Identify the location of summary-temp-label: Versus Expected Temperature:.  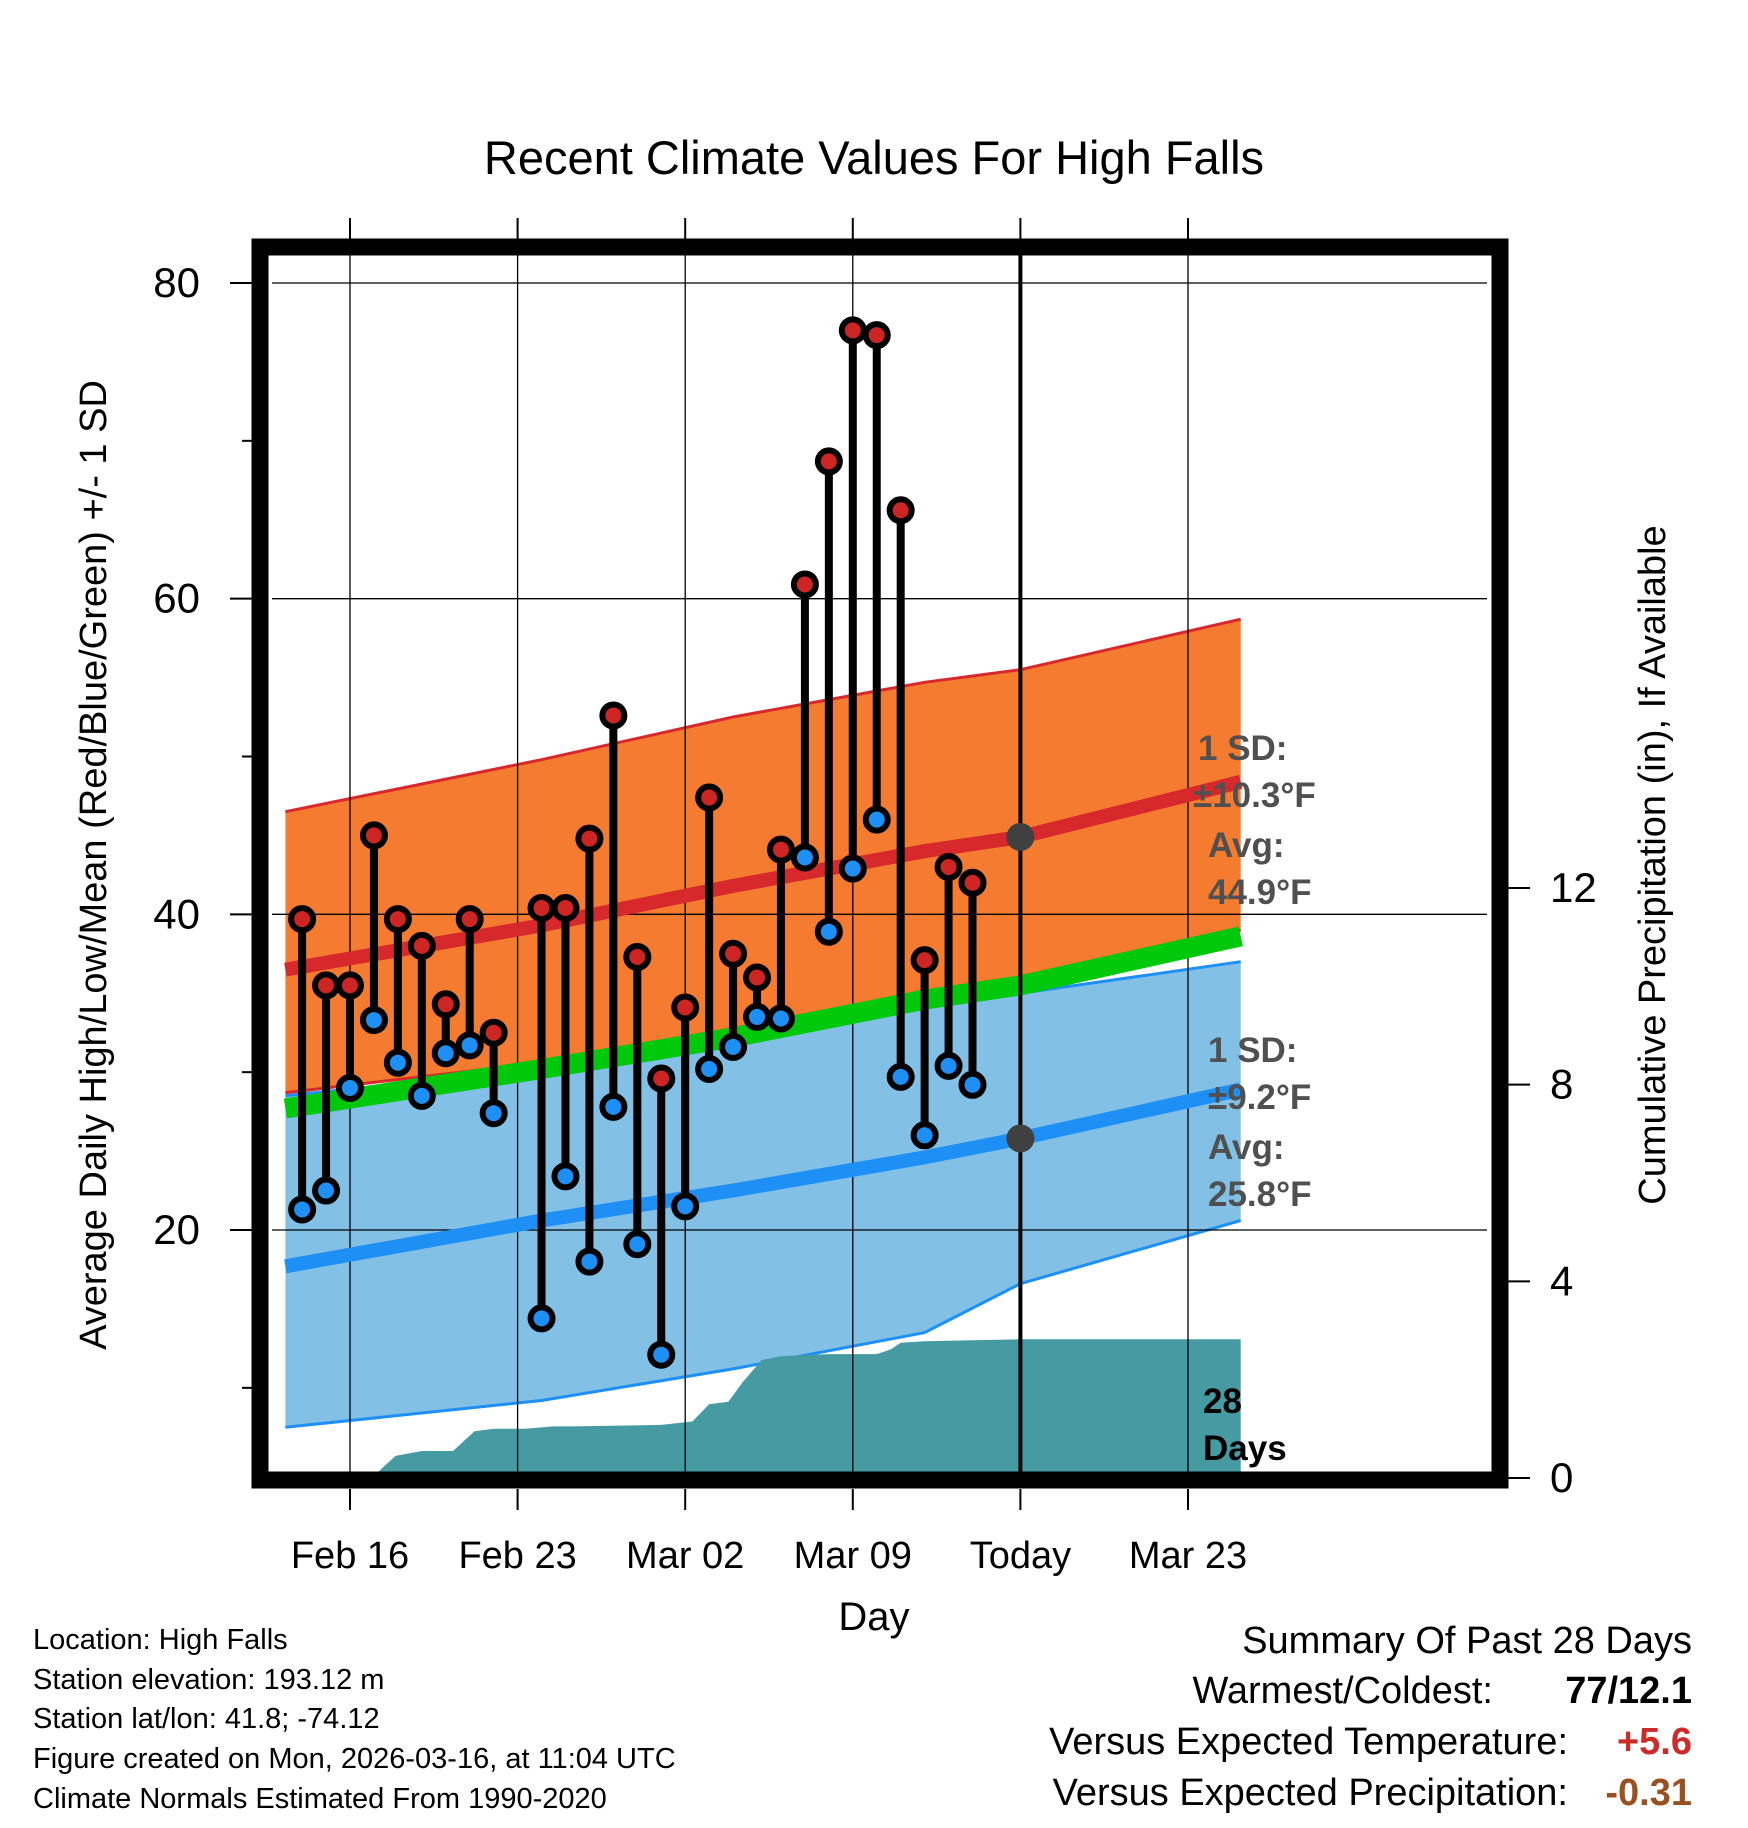
(1308, 1742).